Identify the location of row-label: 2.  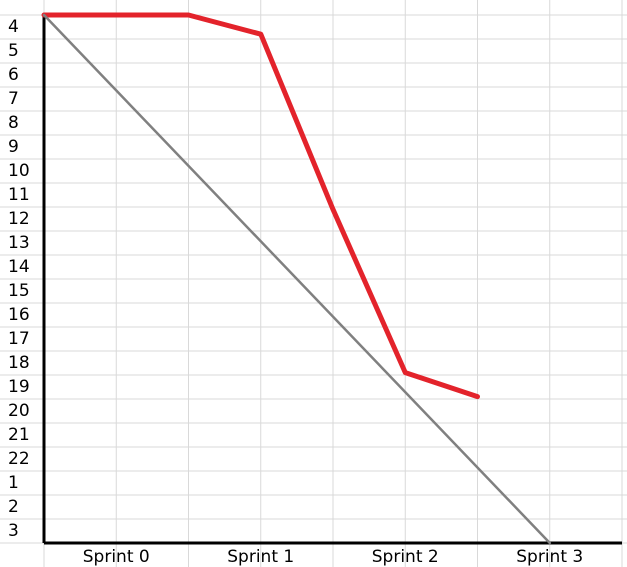
(13, 507).